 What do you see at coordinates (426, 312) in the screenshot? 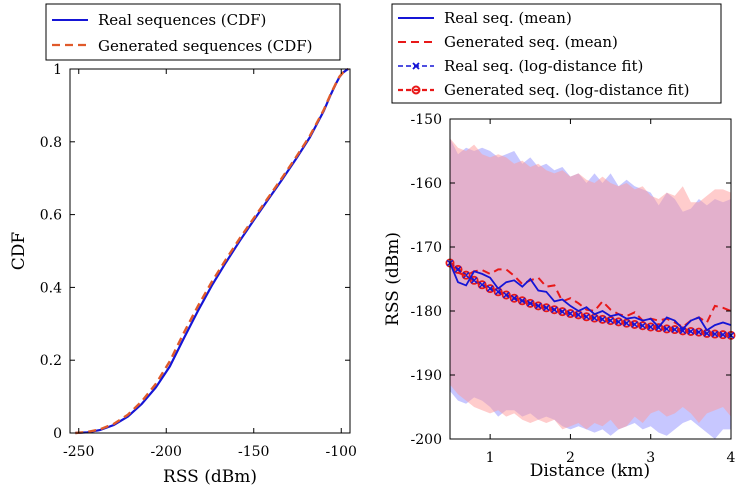
I see `right-y-tick-label: -180` at bounding box center [426, 312].